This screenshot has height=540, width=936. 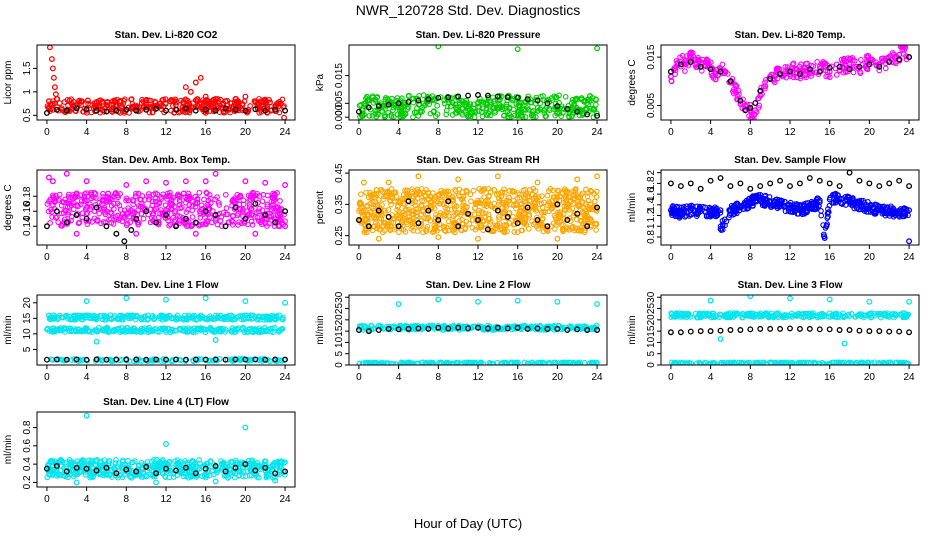 I want to click on data-point-red, so click(x=195, y=82).